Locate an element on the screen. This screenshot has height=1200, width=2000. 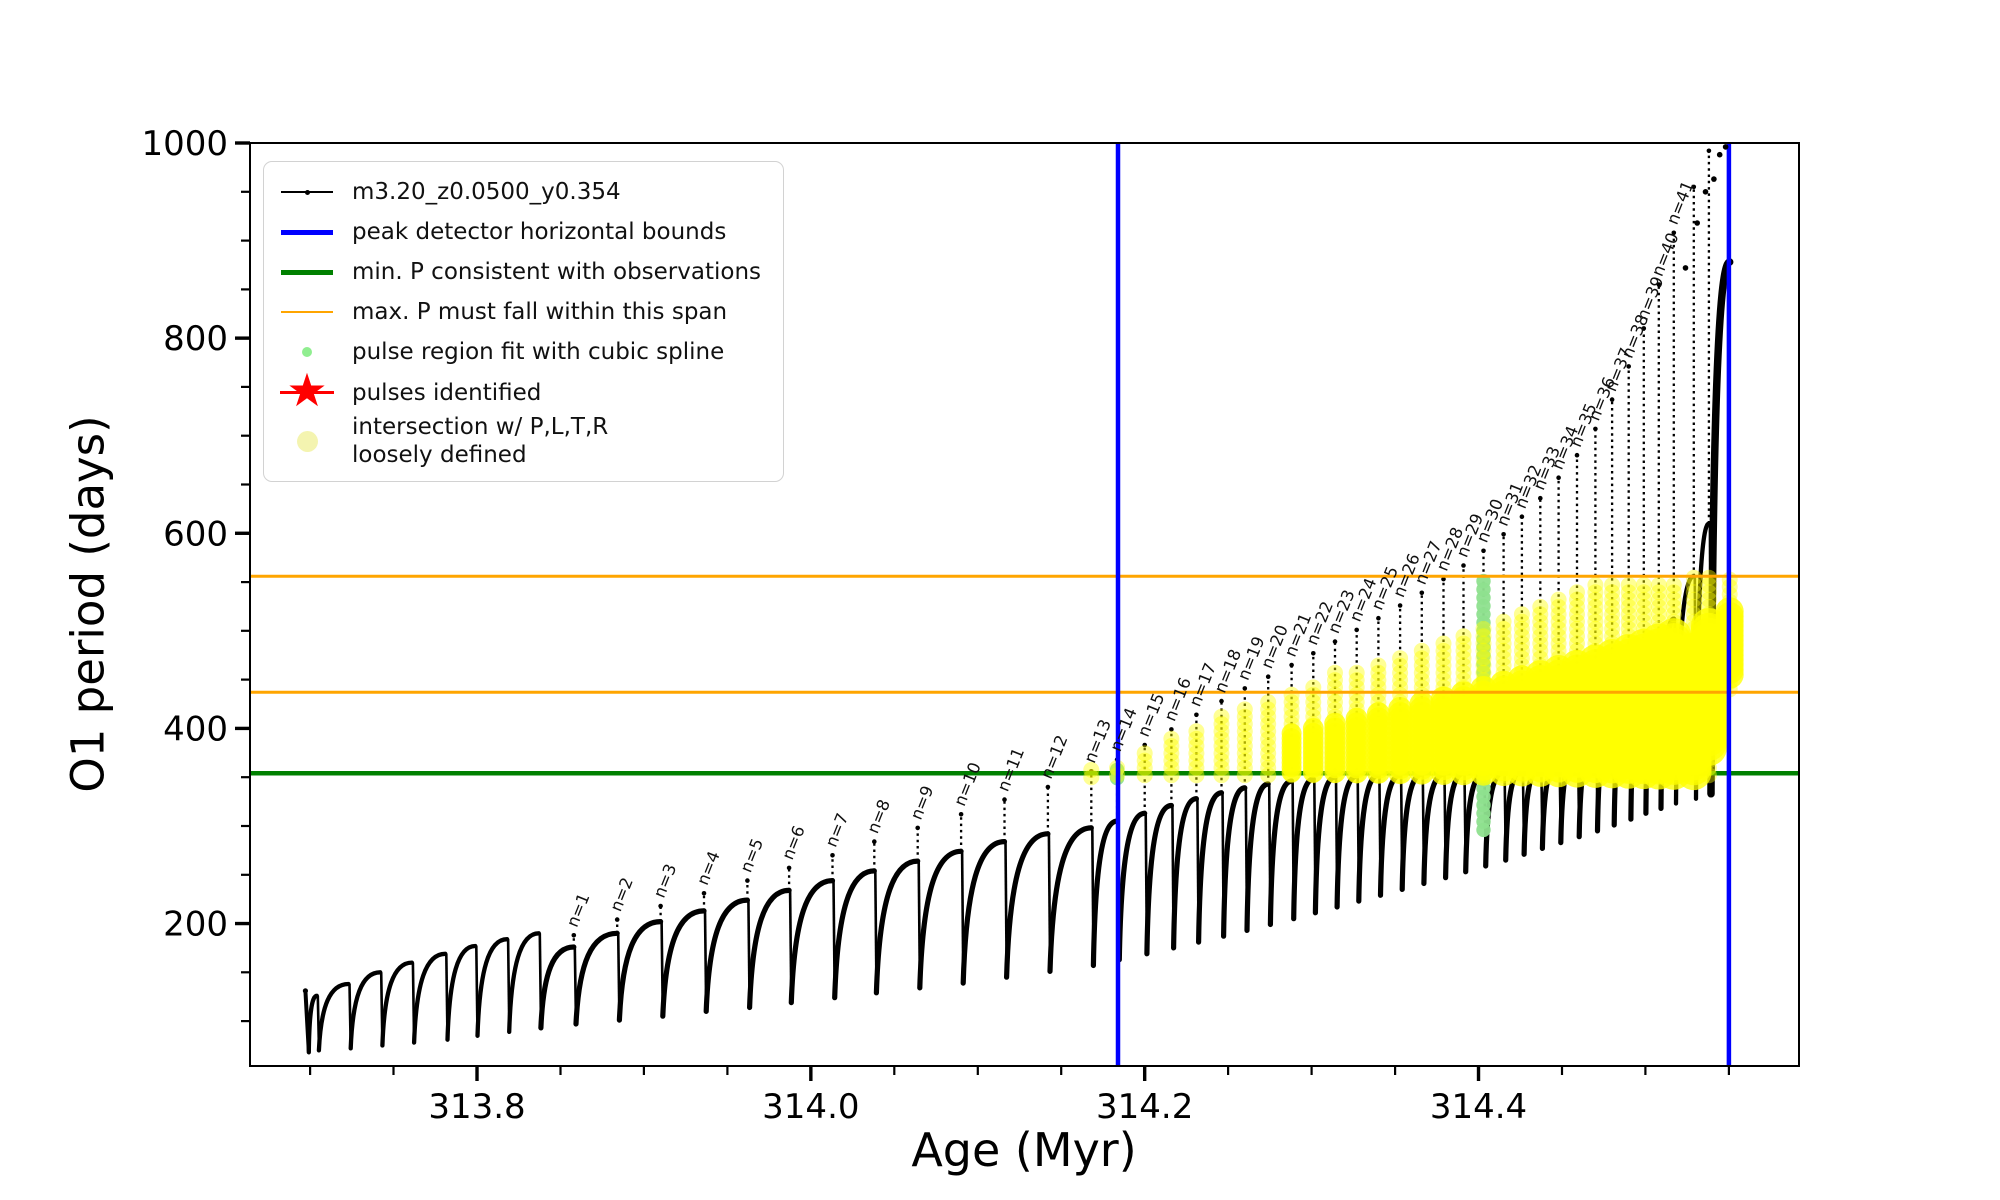
y-tick-label: 600 is located at coordinates (195, 534).